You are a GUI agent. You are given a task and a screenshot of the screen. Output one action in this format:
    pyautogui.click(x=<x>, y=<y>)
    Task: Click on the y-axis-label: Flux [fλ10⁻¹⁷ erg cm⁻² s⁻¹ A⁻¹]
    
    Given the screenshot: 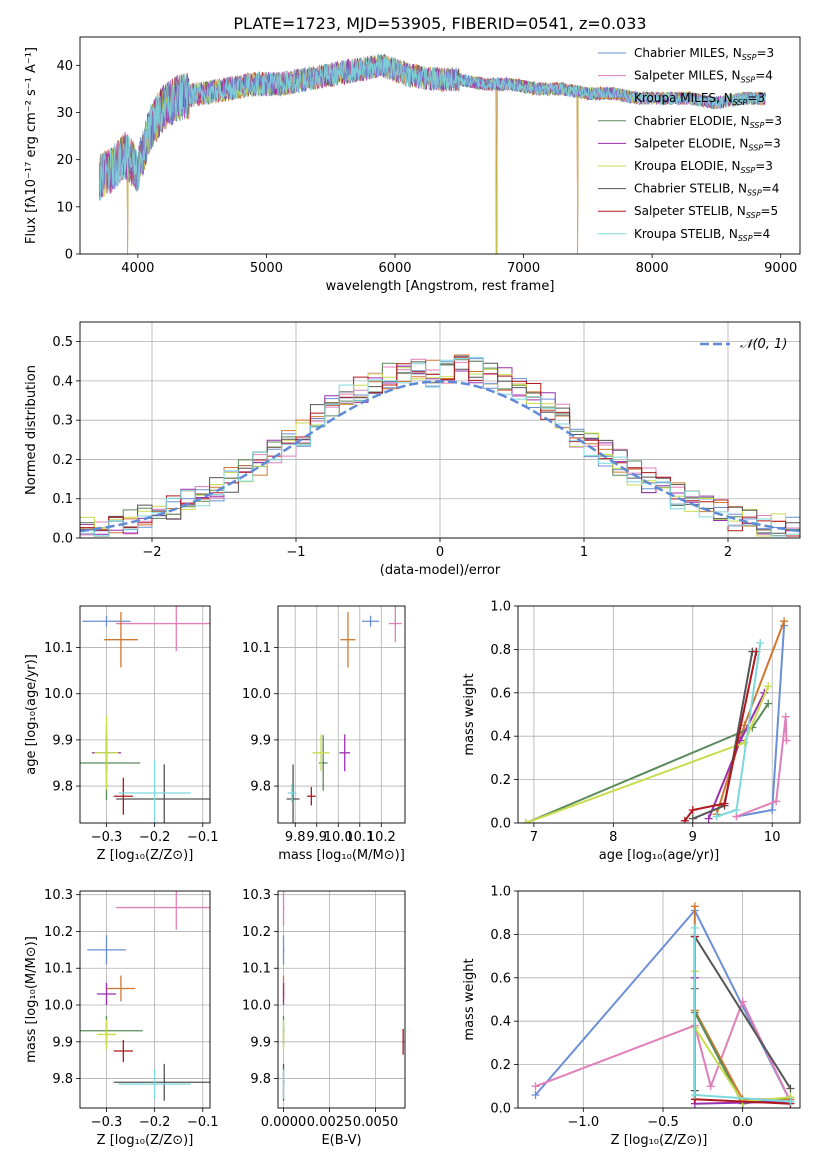 What is the action you would take?
    pyautogui.click(x=31, y=145)
    